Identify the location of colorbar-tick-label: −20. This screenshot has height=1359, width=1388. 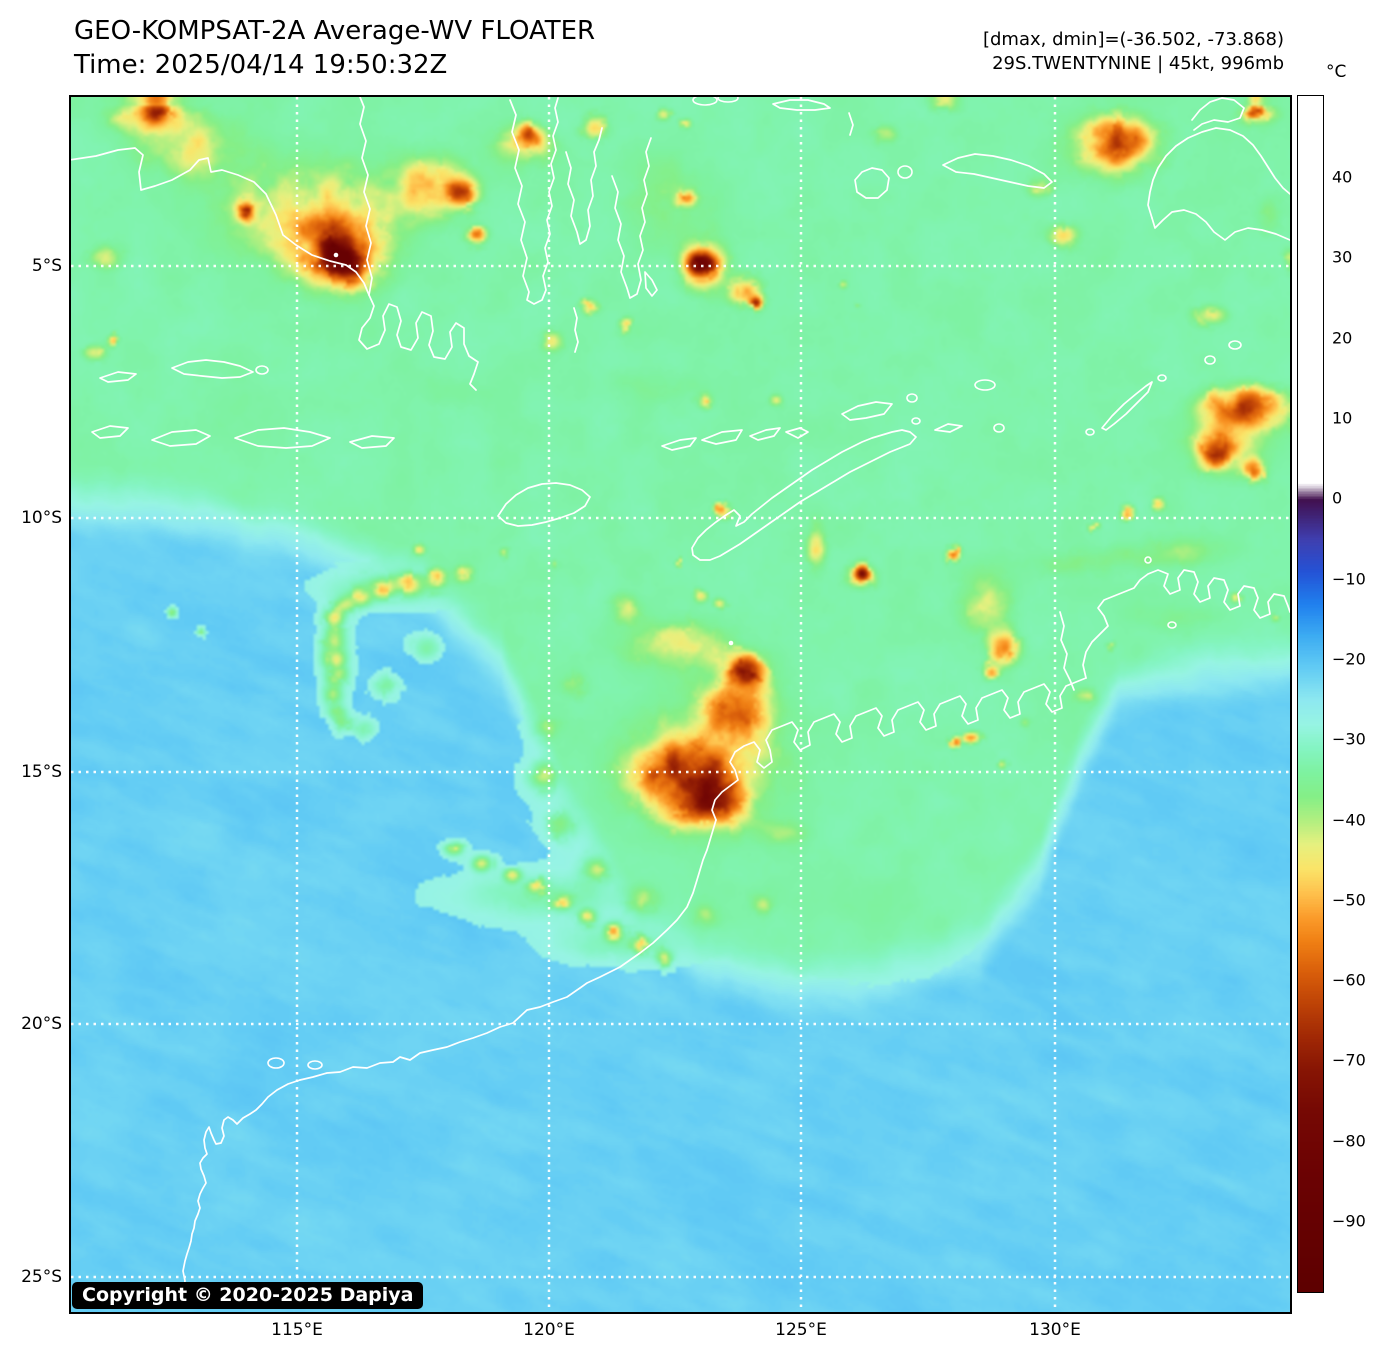
(1349, 659).